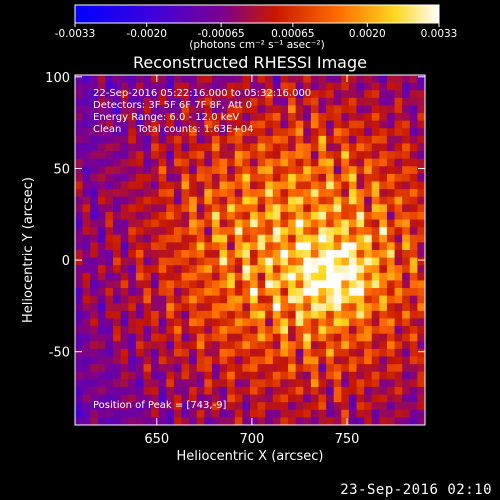 This screenshot has width=500, height=500. What do you see at coordinates (250, 456) in the screenshot?
I see `x-axis-label: Heliocentric X (arcsec)` at bounding box center [250, 456].